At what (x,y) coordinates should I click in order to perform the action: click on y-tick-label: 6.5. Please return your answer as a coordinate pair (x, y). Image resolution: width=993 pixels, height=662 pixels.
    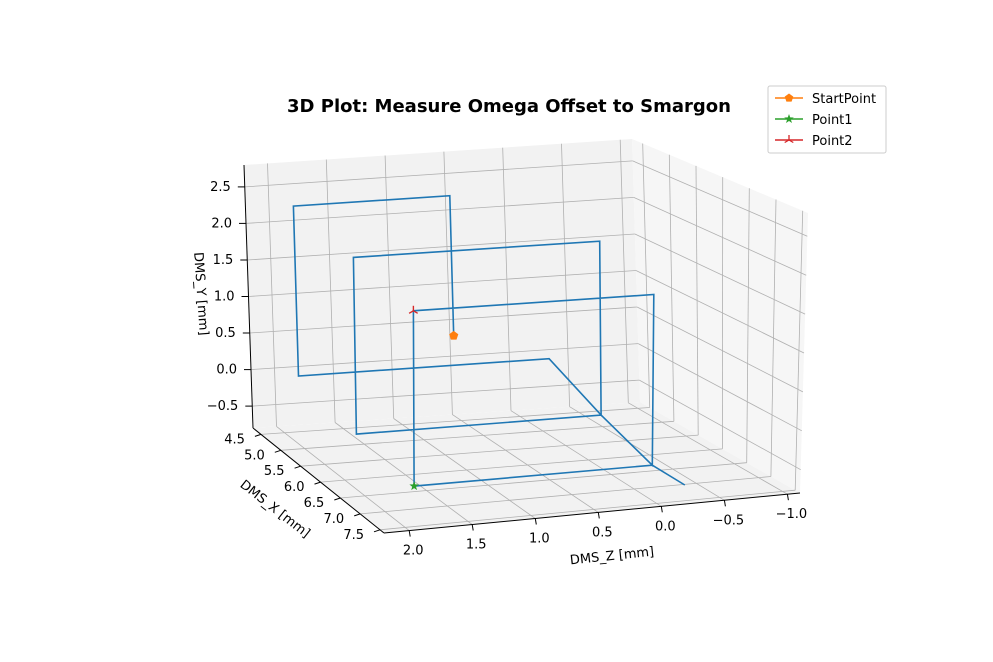
    Looking at the image, I should click on (314, 503).